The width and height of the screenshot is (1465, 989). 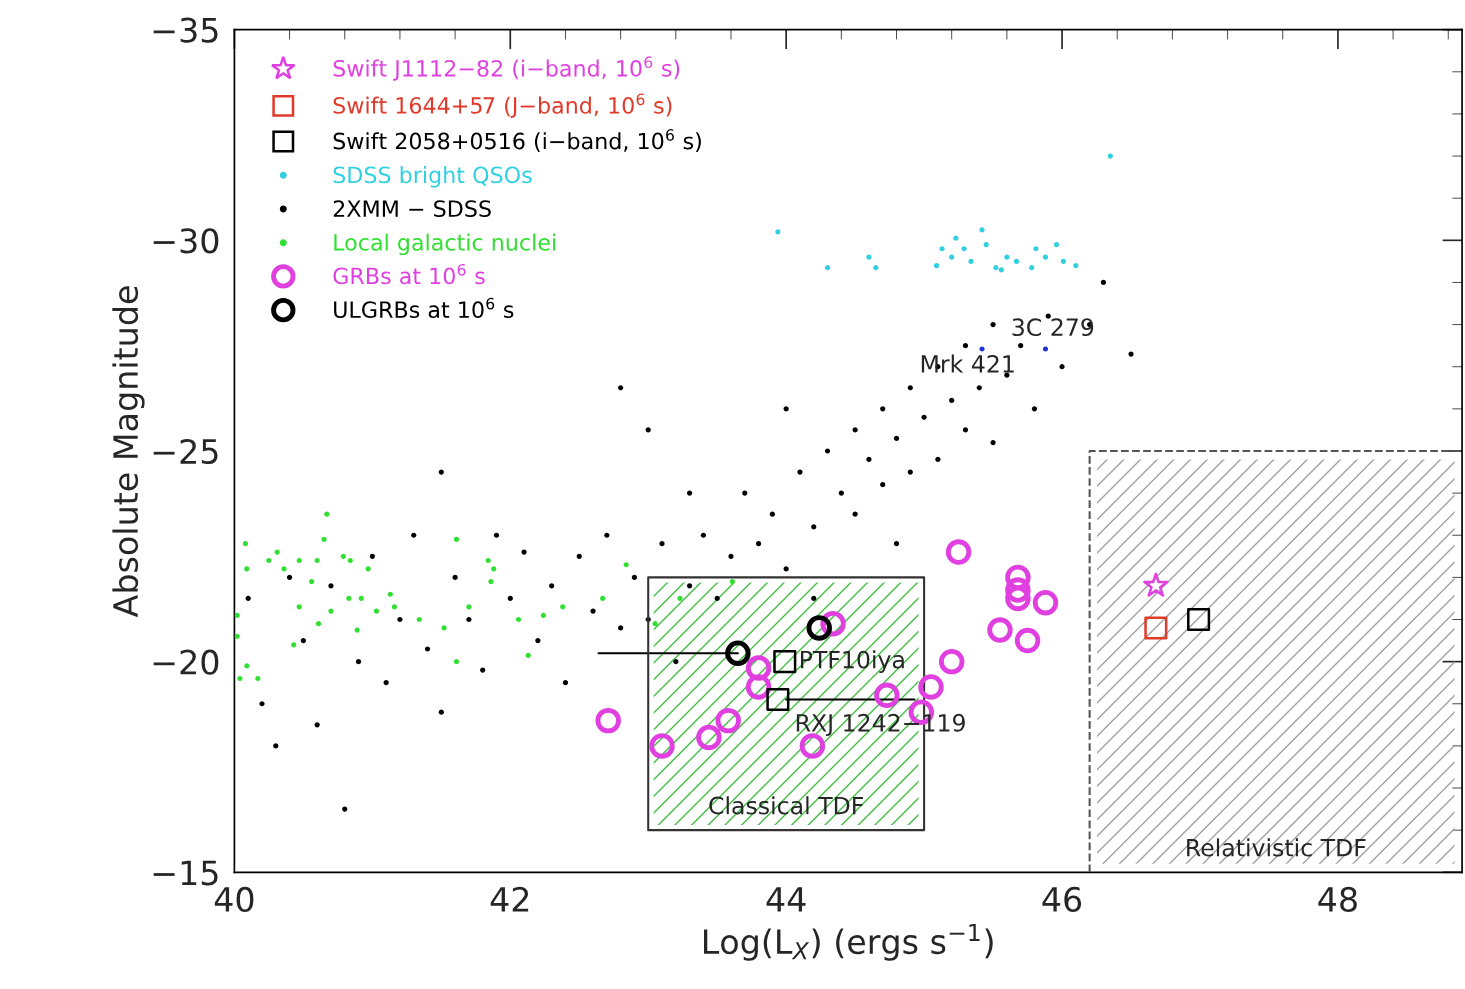 What do you see at coordinates (502, 105) in the screenshot?
I see `legend-label: Swift 1644+57 (J−band, 10$^{6}$ s)` at bounding box center [502, 105].